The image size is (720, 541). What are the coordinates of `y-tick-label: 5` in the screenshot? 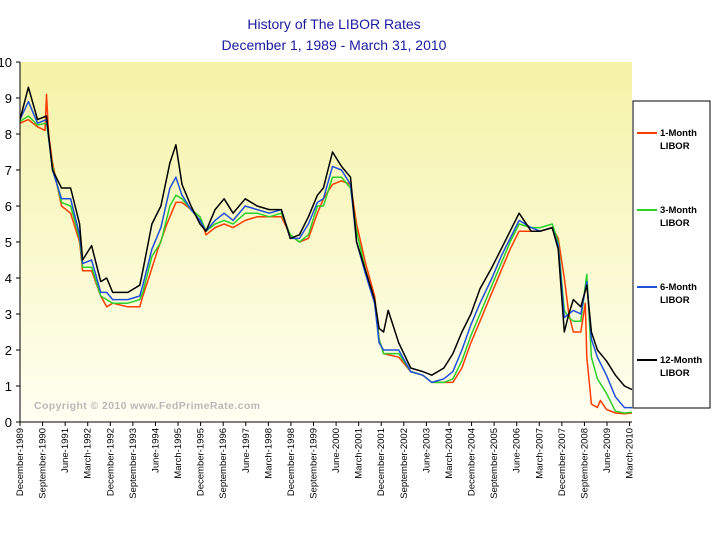 It's located at (8, 242).